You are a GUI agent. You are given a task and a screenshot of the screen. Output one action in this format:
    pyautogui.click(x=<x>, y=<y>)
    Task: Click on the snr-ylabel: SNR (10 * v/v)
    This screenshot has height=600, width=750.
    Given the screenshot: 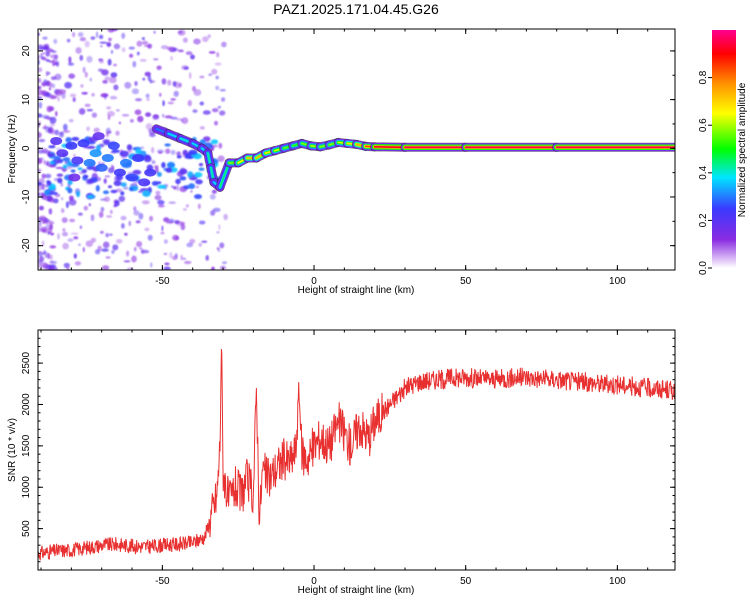 What is the action you would take?
    pyautogui.click(x=12, y=450)
    